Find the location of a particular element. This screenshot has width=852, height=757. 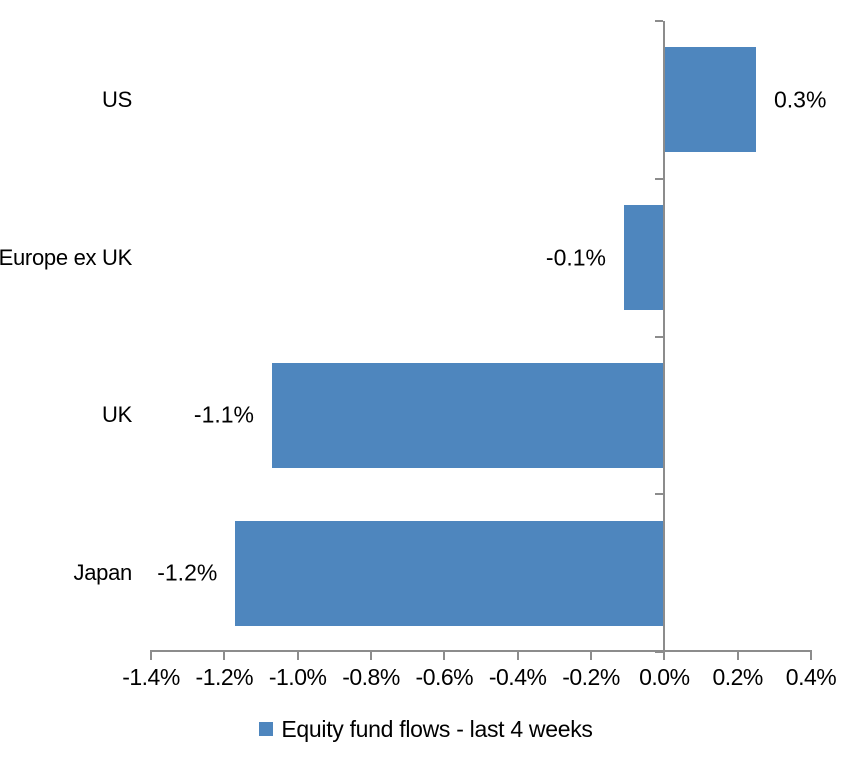

x-tick-label: -1.0% is located at coordinates (297, 677).